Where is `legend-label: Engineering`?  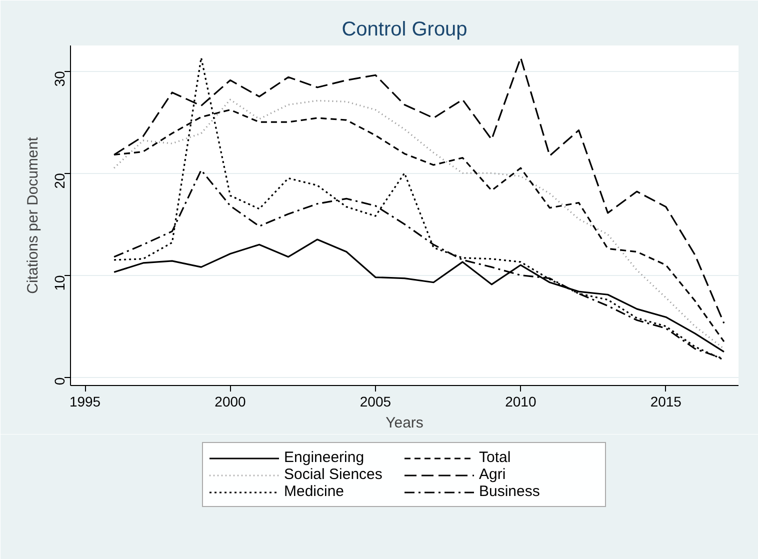 legend-label: Engineering is located at coordinates (325, 457).